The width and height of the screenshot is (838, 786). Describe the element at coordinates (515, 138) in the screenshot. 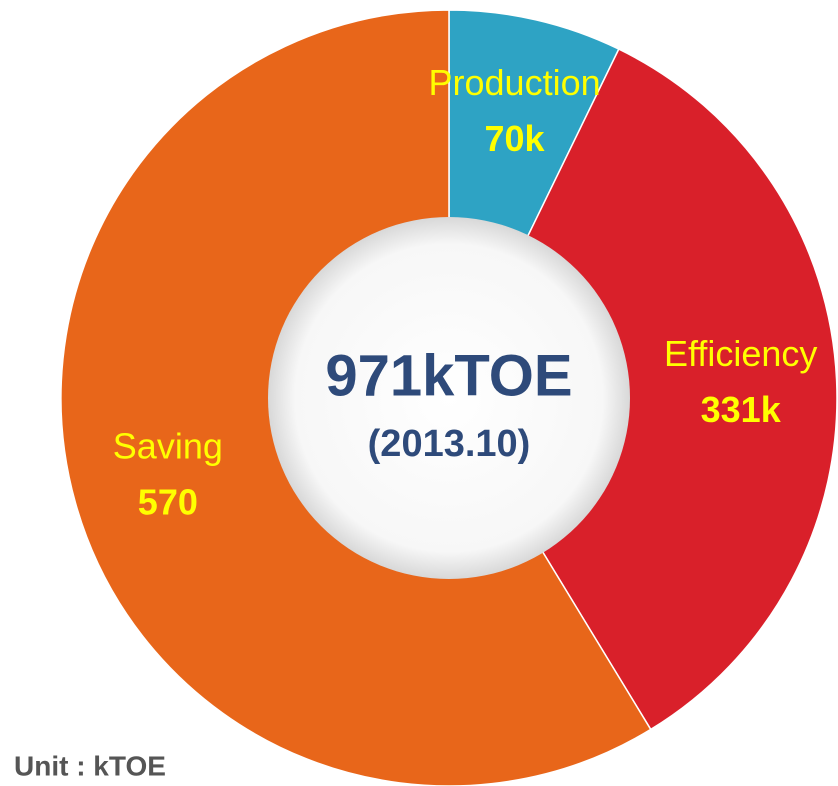

I see `value-label: 70k` at that location.